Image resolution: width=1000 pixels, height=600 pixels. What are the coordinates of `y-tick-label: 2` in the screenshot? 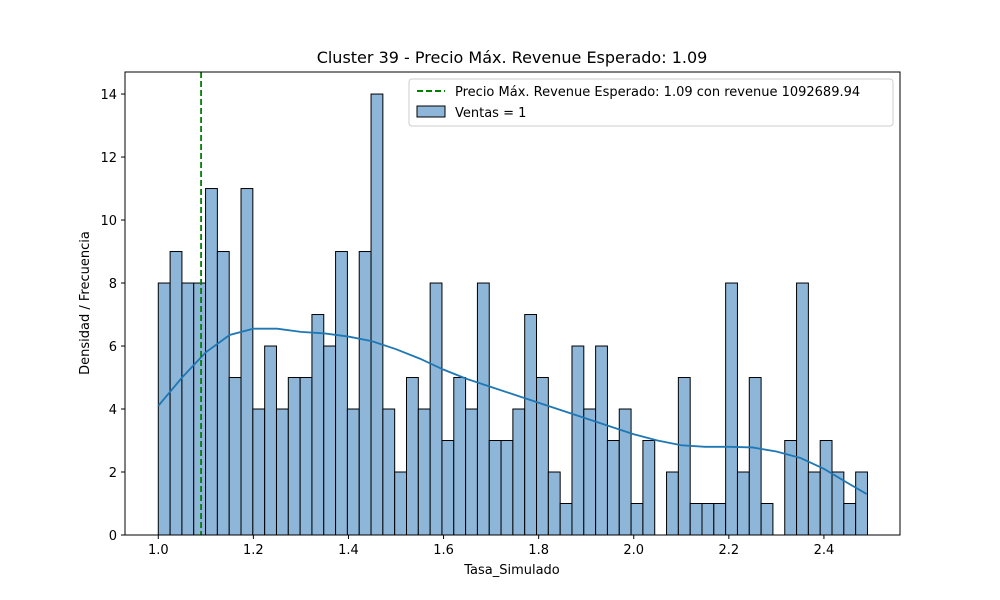 It's located at (113, 473).